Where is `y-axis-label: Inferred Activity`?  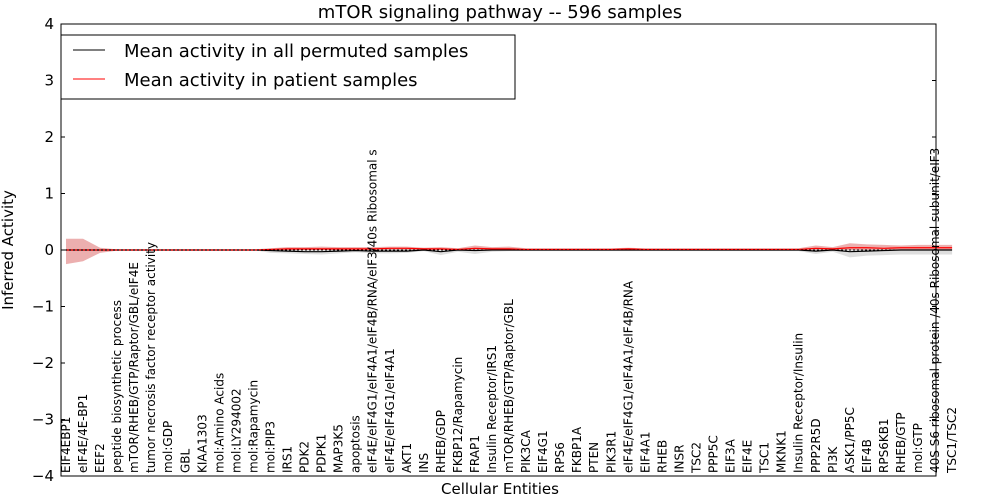 y-axis-label: Inferred Activity is located at coordinates (8, 250).